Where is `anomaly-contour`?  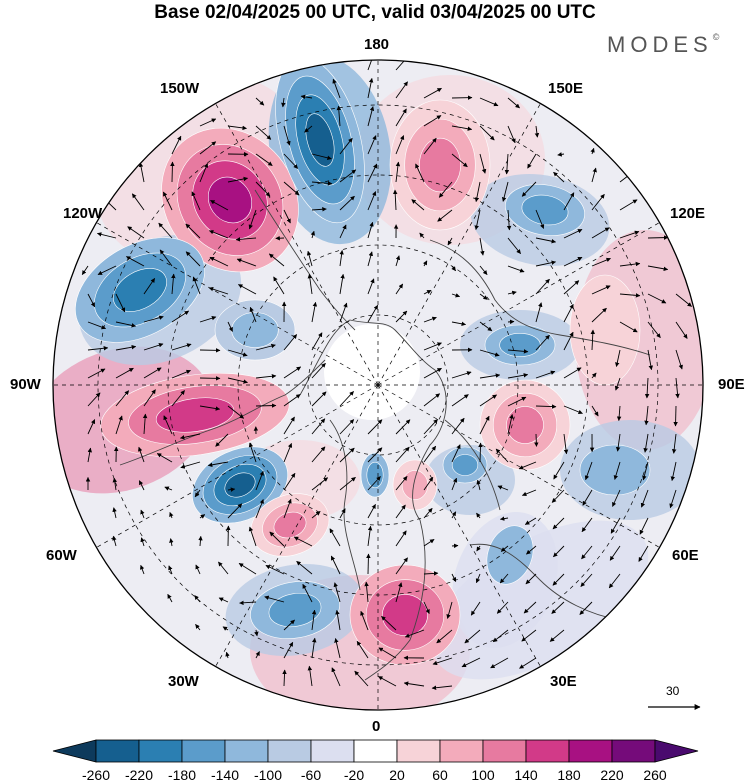 anomaly-contour is located at coordinates (405, 615).